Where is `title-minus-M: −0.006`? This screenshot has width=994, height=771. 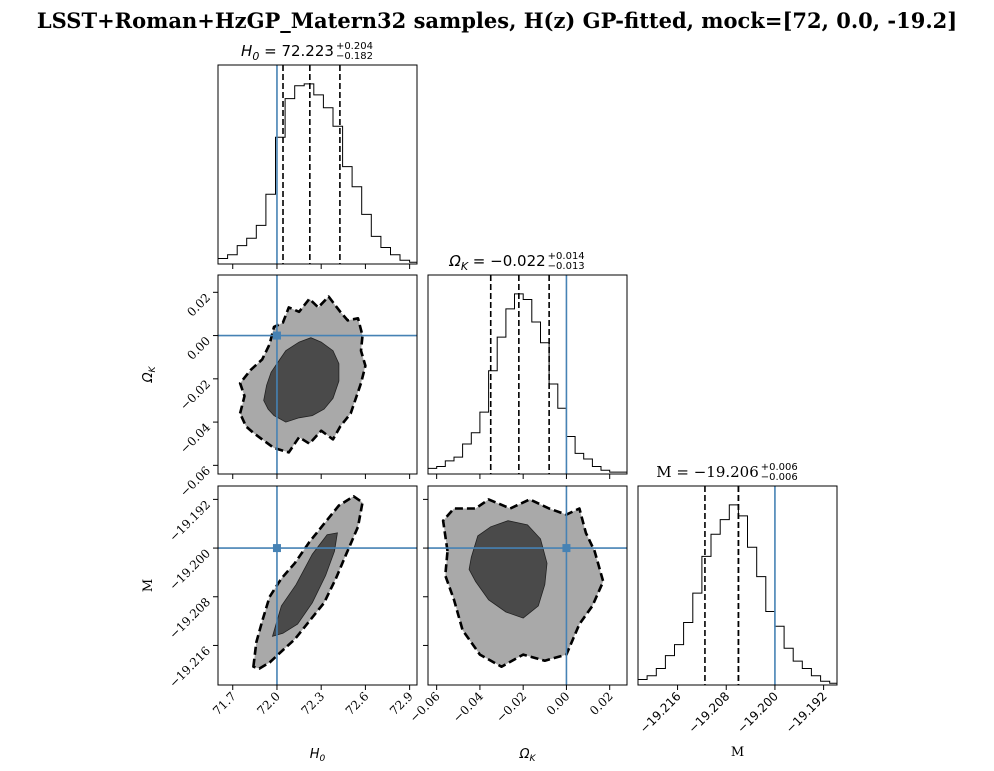
title-minus-M: −0.006 is located at coordinates (779, 477).